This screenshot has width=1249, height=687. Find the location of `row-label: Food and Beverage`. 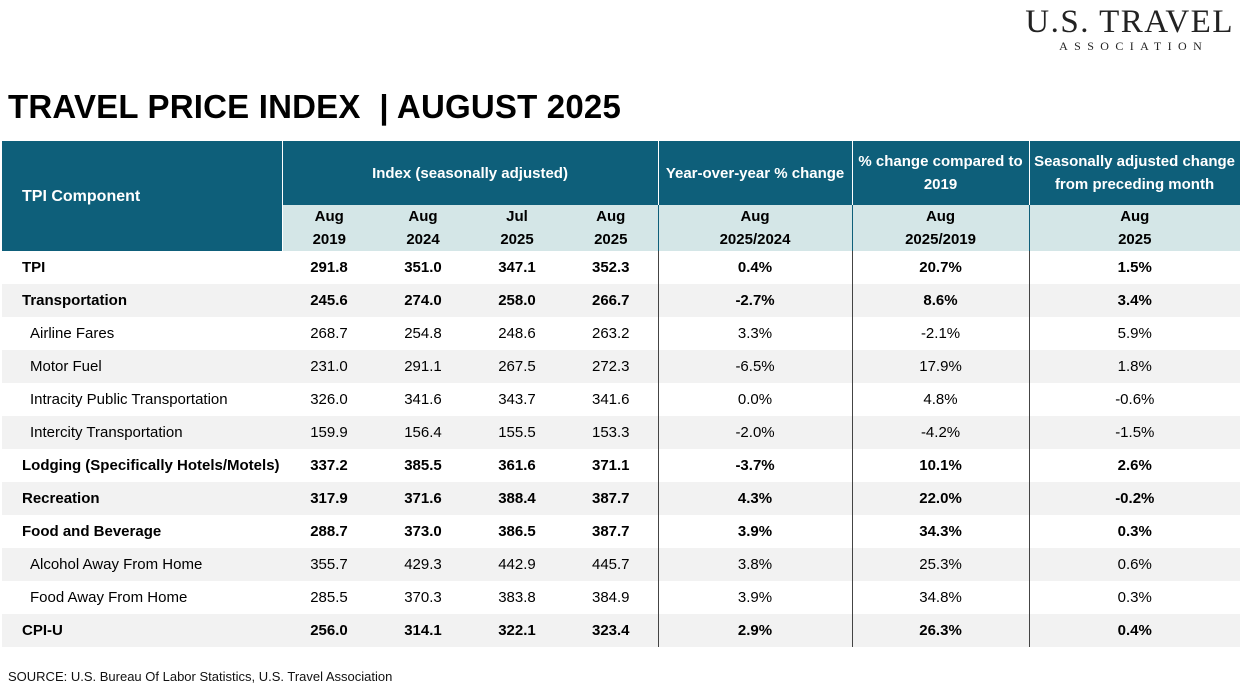

row-label: Food and Beverage is located at coordinates (92, 531).